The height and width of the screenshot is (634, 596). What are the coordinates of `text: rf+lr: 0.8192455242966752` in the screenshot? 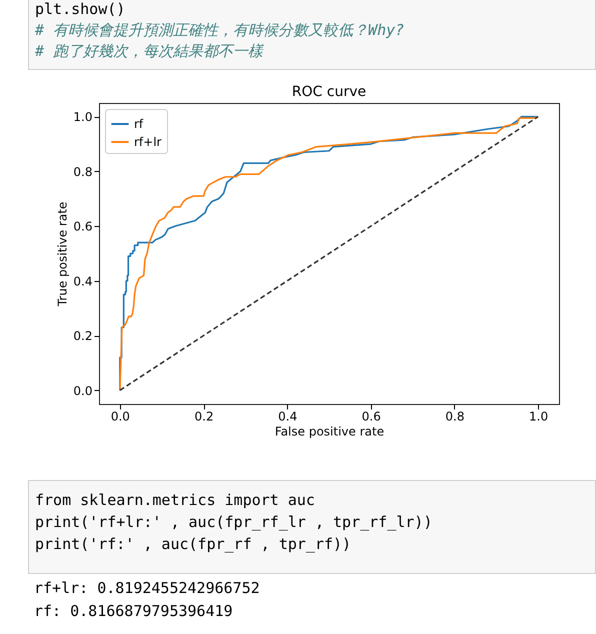 It's located at (147, 588).